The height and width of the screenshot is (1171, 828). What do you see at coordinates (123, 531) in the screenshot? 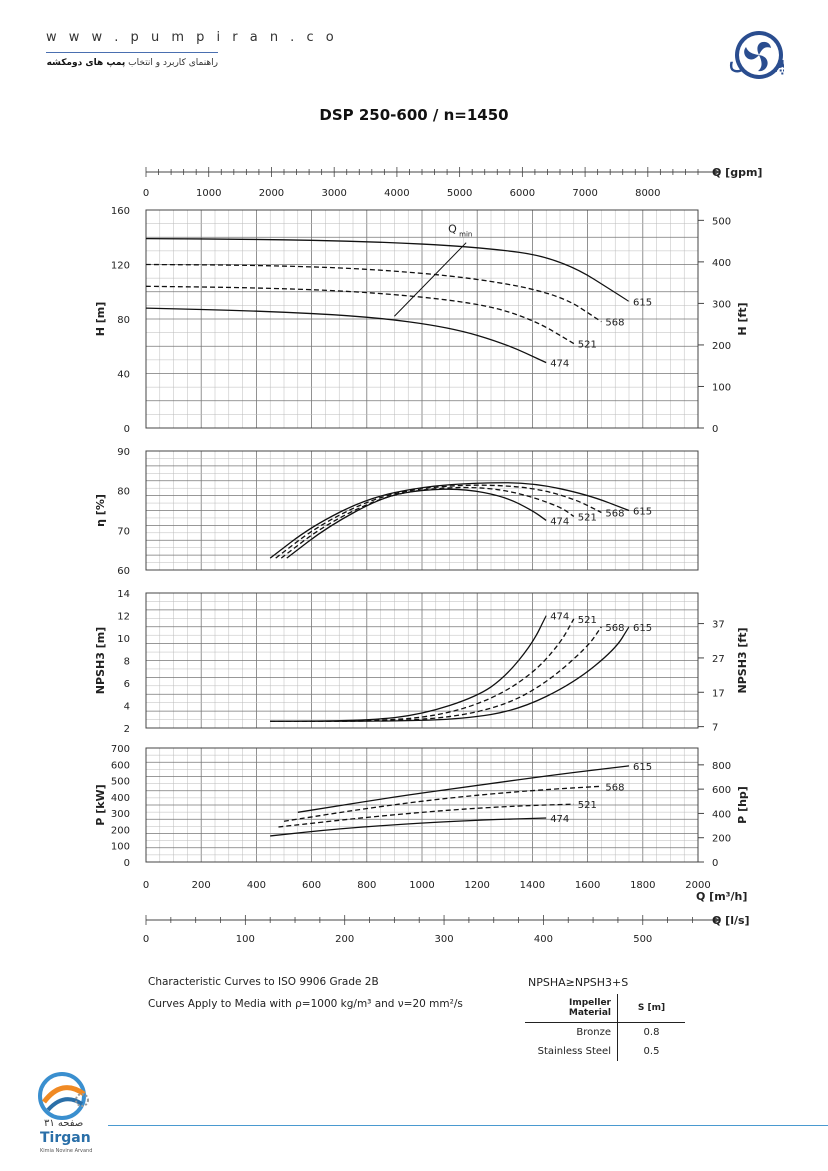
I see `efficiency-ytick-label: 70` at bounding box center [123, 531].